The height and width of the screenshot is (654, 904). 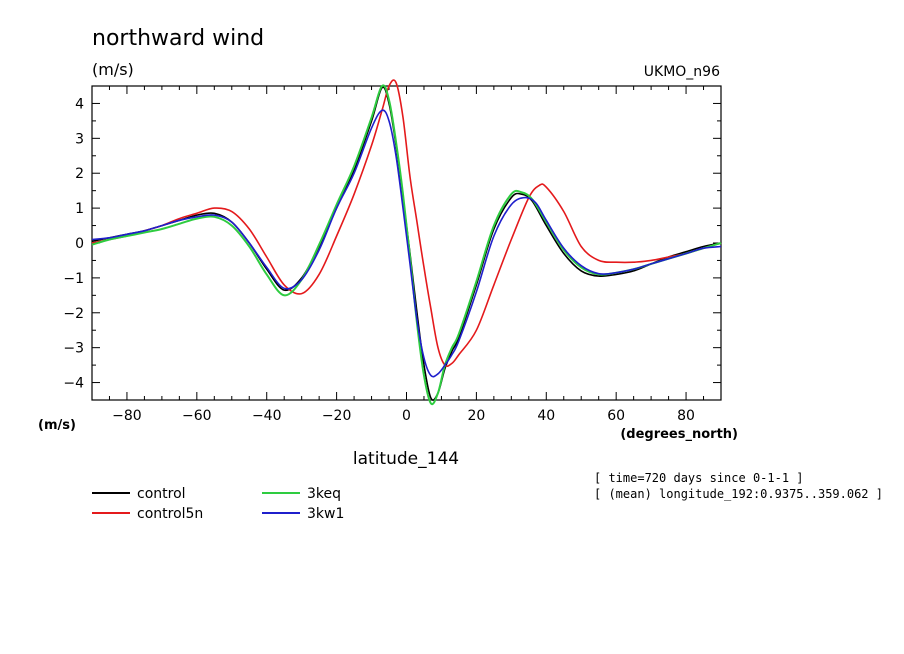 What do you see at coordinates (73, 314) in the screenshot?
I see `y-tick-label: −2` at bounding box center [73, 314].